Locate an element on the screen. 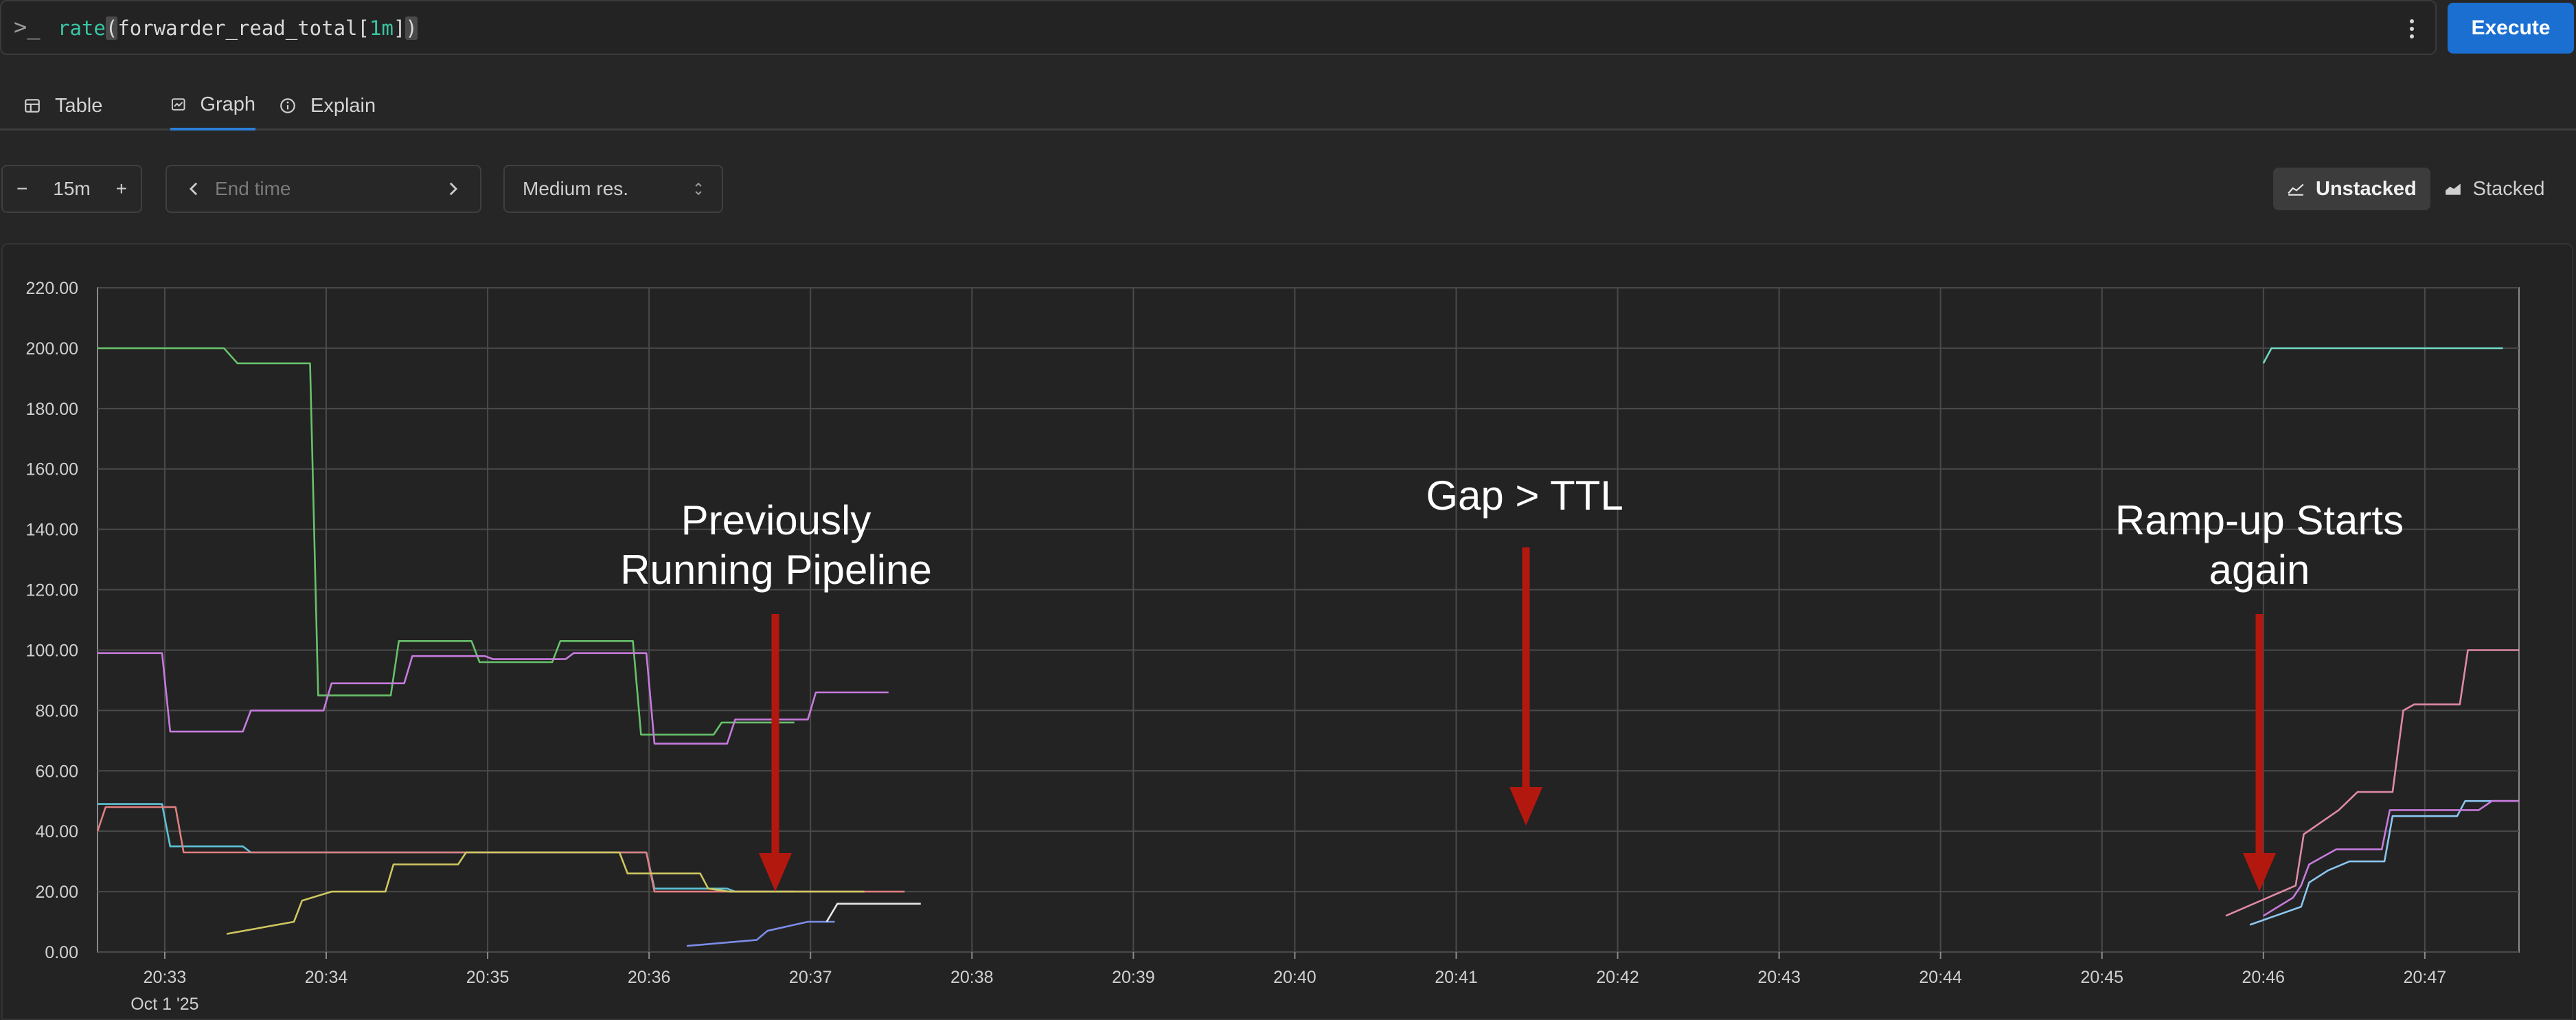  annotation-gap-ttl: Gap > TTL is located at coordinates (1524, 496).